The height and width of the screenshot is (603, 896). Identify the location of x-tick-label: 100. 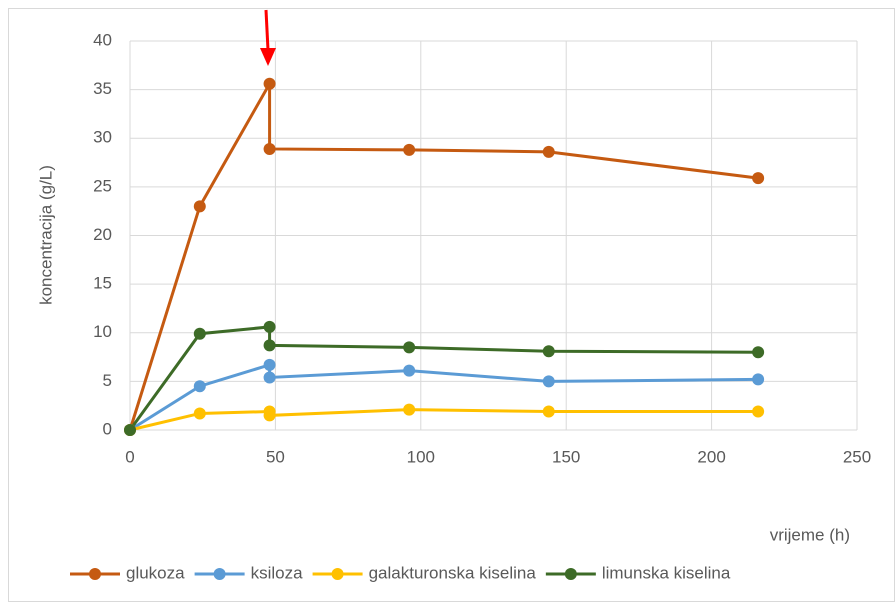
(421, 456).